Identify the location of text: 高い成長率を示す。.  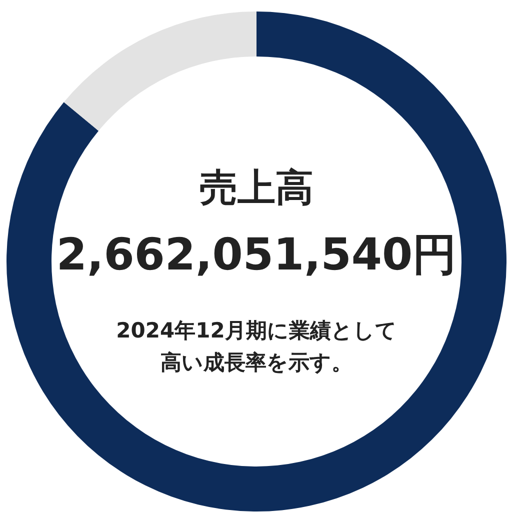
(256, 362).